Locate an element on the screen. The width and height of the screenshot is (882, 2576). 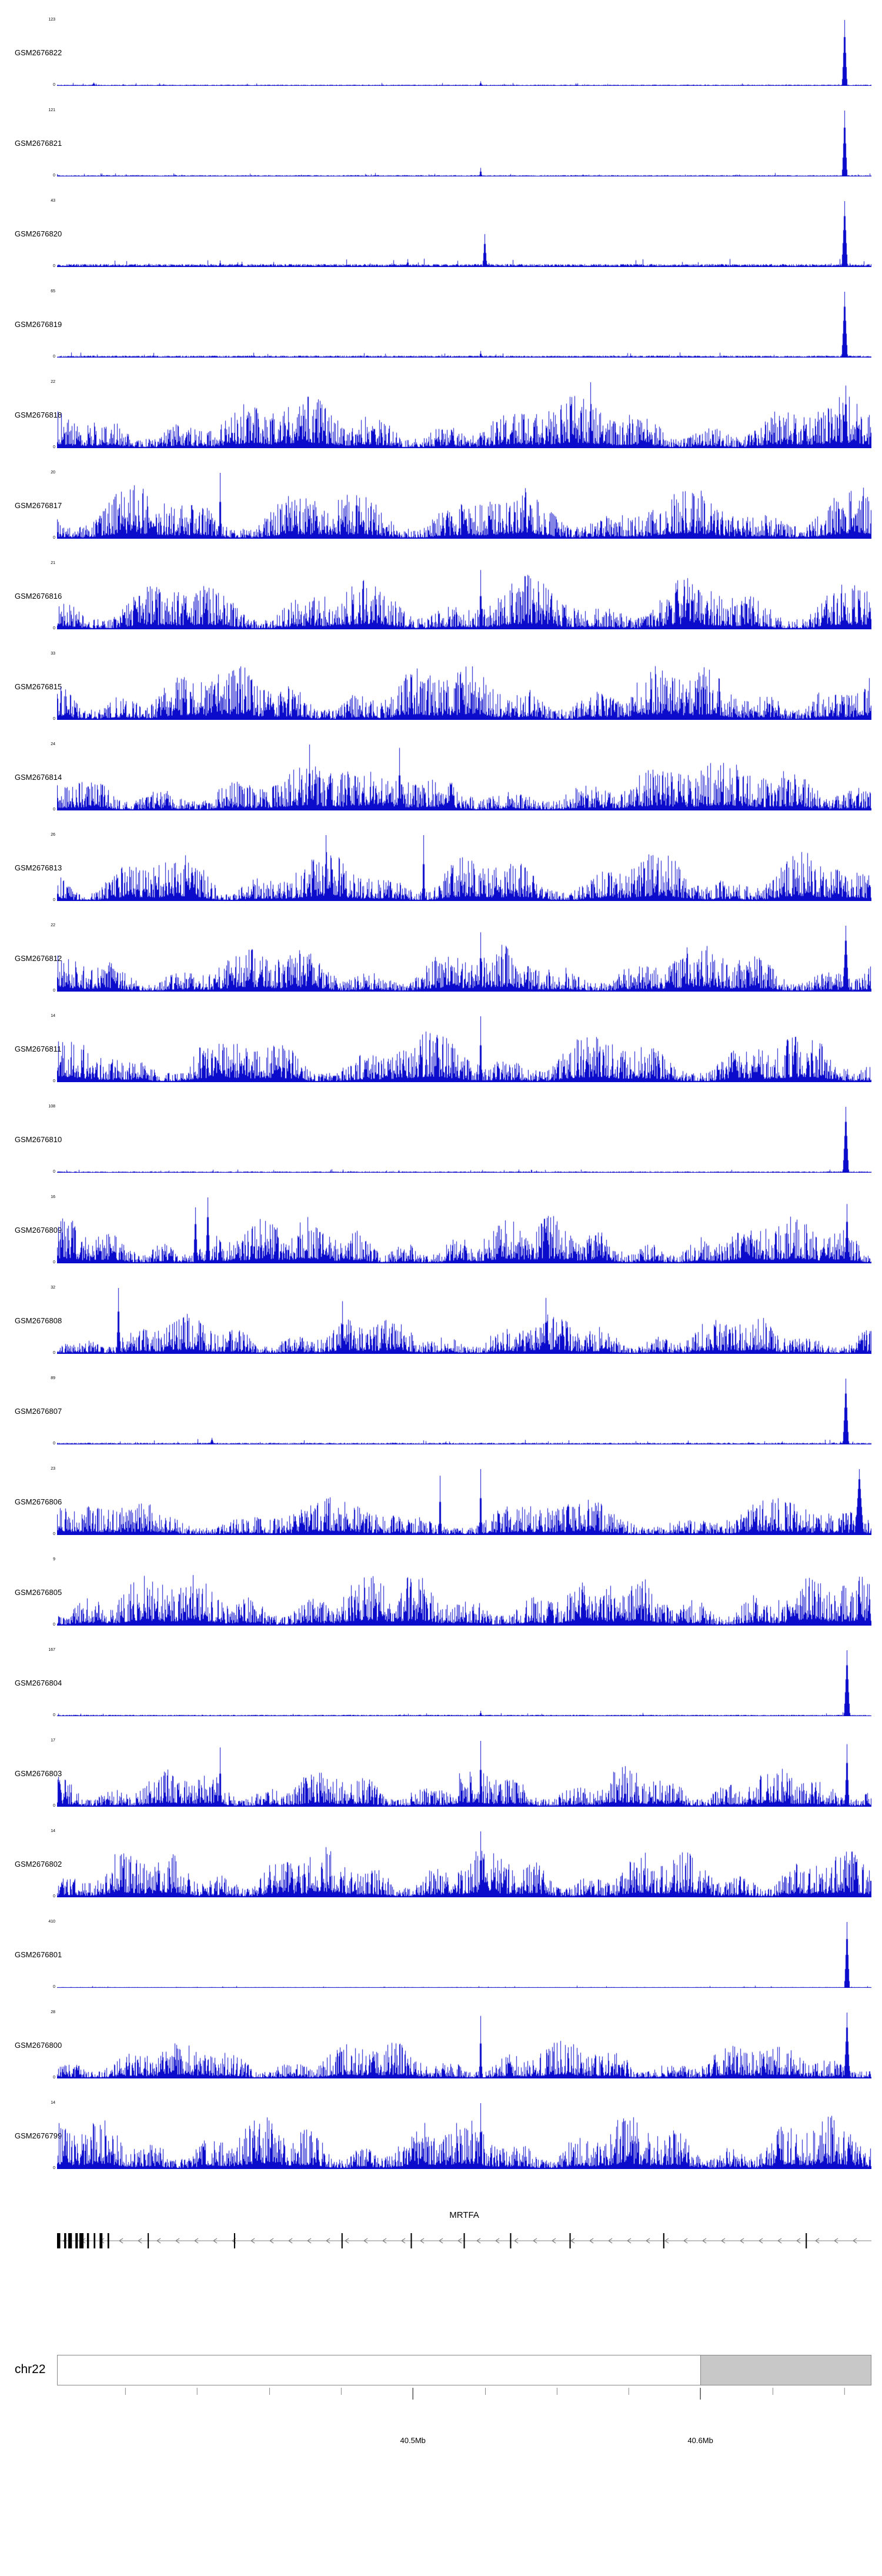
track-row: GSM2676807 89 0 is located at coordinates (441, 1420).